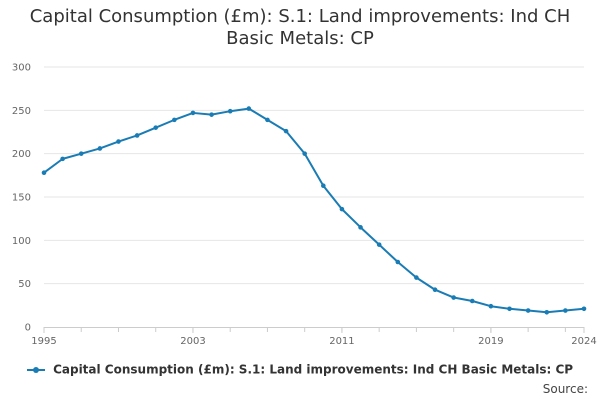 The height and width of the screenshot is (400, 600). What do you see at coordinates (81, 153) in the screenshot?
I see `data-point-1997` at bounding box center [81, 153].